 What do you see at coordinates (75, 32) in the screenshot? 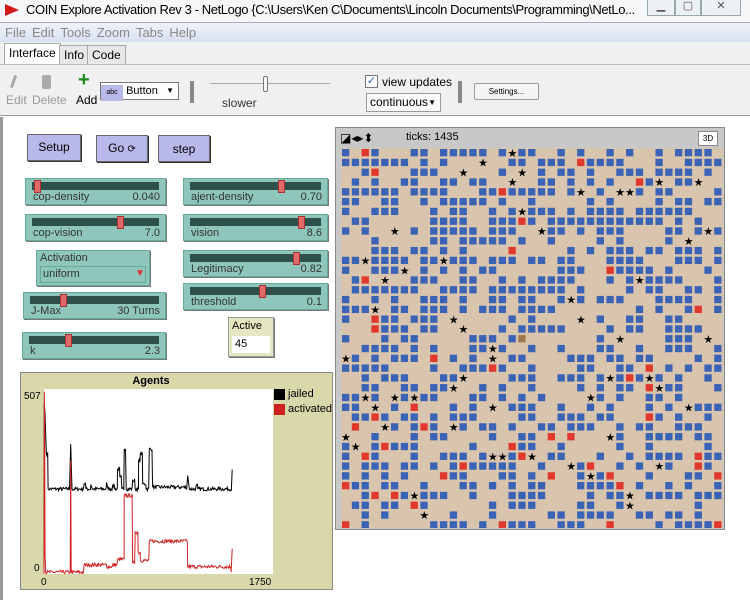
I see `menu-tools: Tools` at bounding box center [75, 32].